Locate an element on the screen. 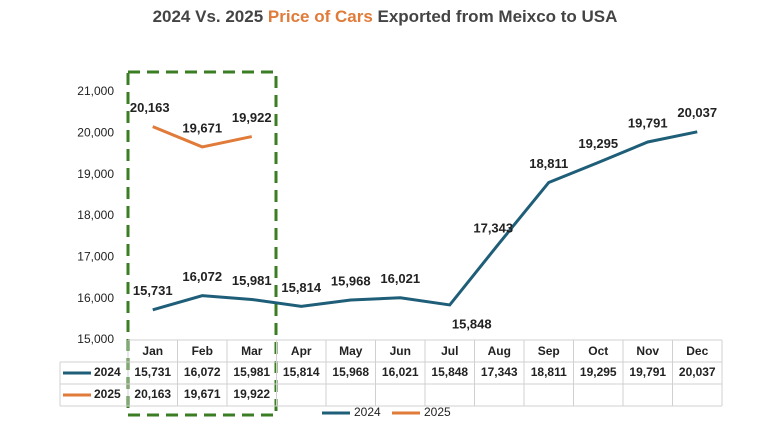  y-tick-label: 21,000 is located at coordinates (95, 91).